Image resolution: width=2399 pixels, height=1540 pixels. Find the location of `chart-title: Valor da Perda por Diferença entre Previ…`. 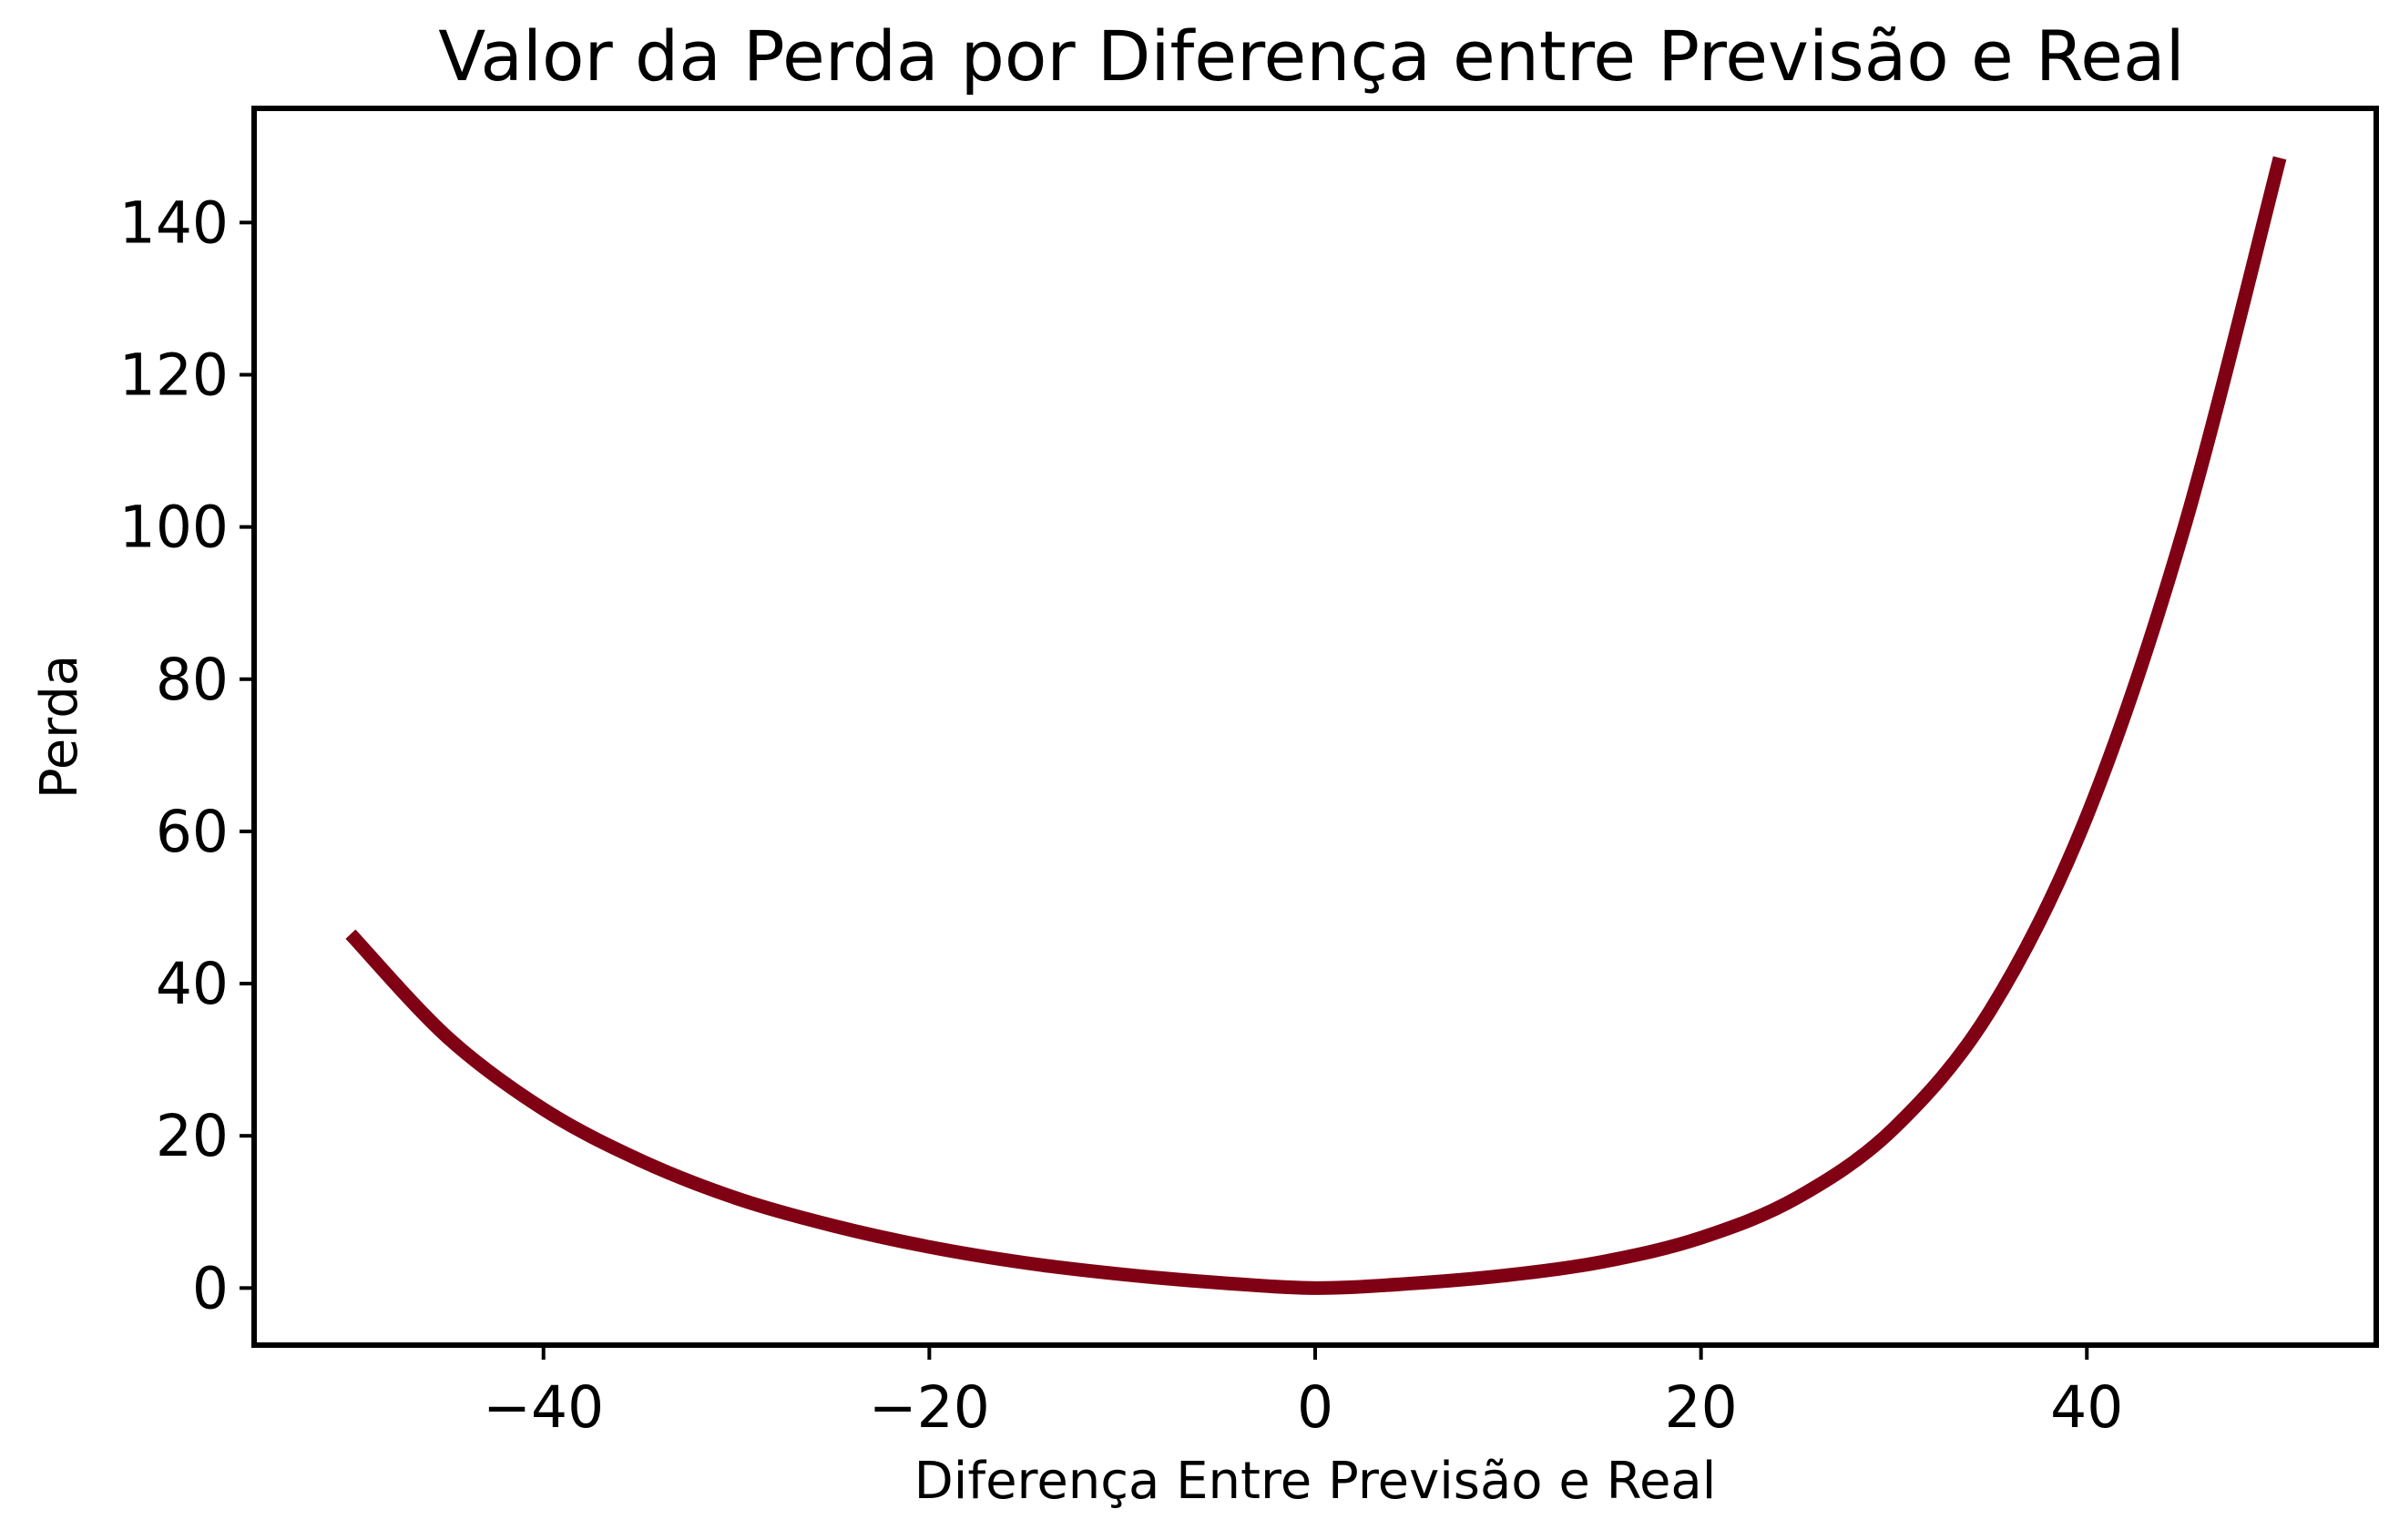

chart-title: Valor da Perda por Diferença entre Previ… is located at coordinates (1311, 56).